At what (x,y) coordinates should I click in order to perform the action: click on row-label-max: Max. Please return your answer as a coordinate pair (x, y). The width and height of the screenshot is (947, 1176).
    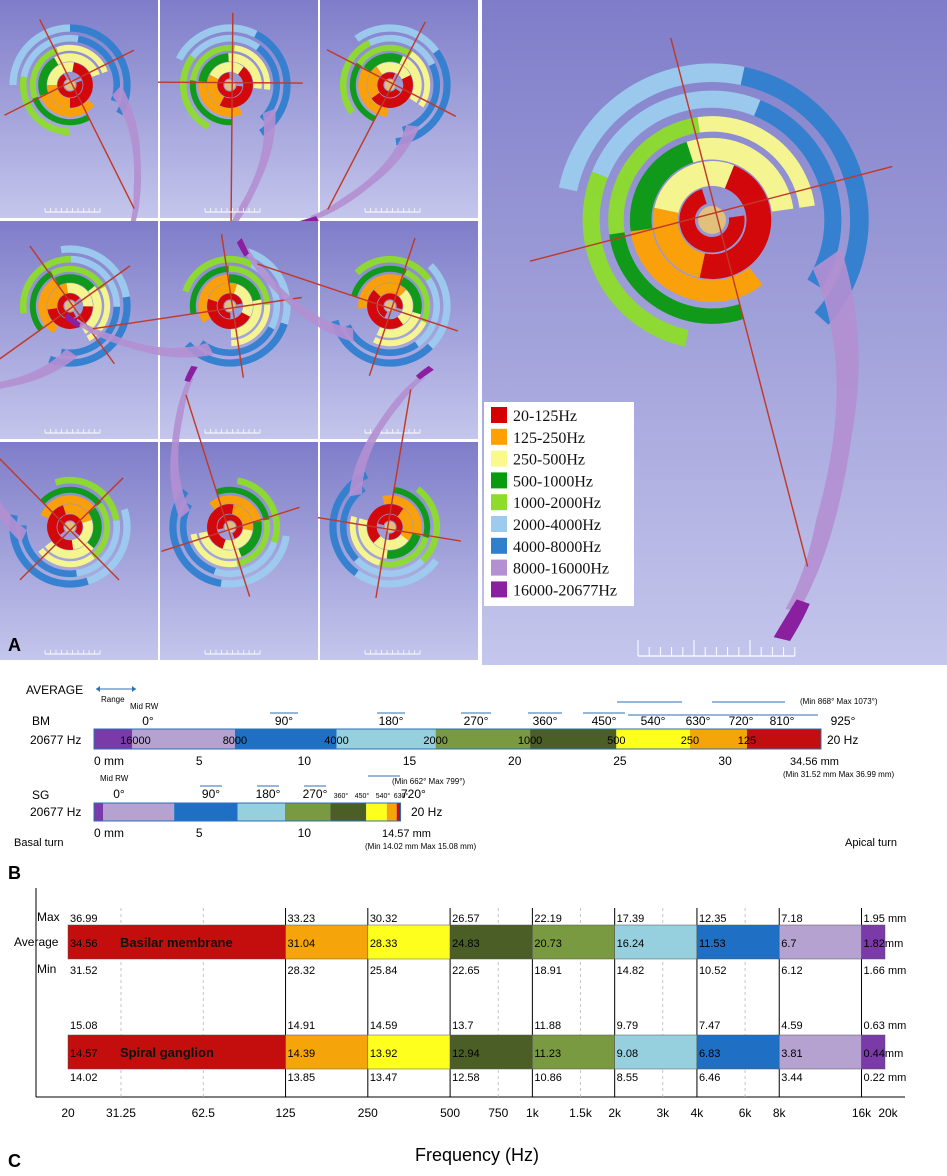
    Looking at the image, I should click on (48, 917).